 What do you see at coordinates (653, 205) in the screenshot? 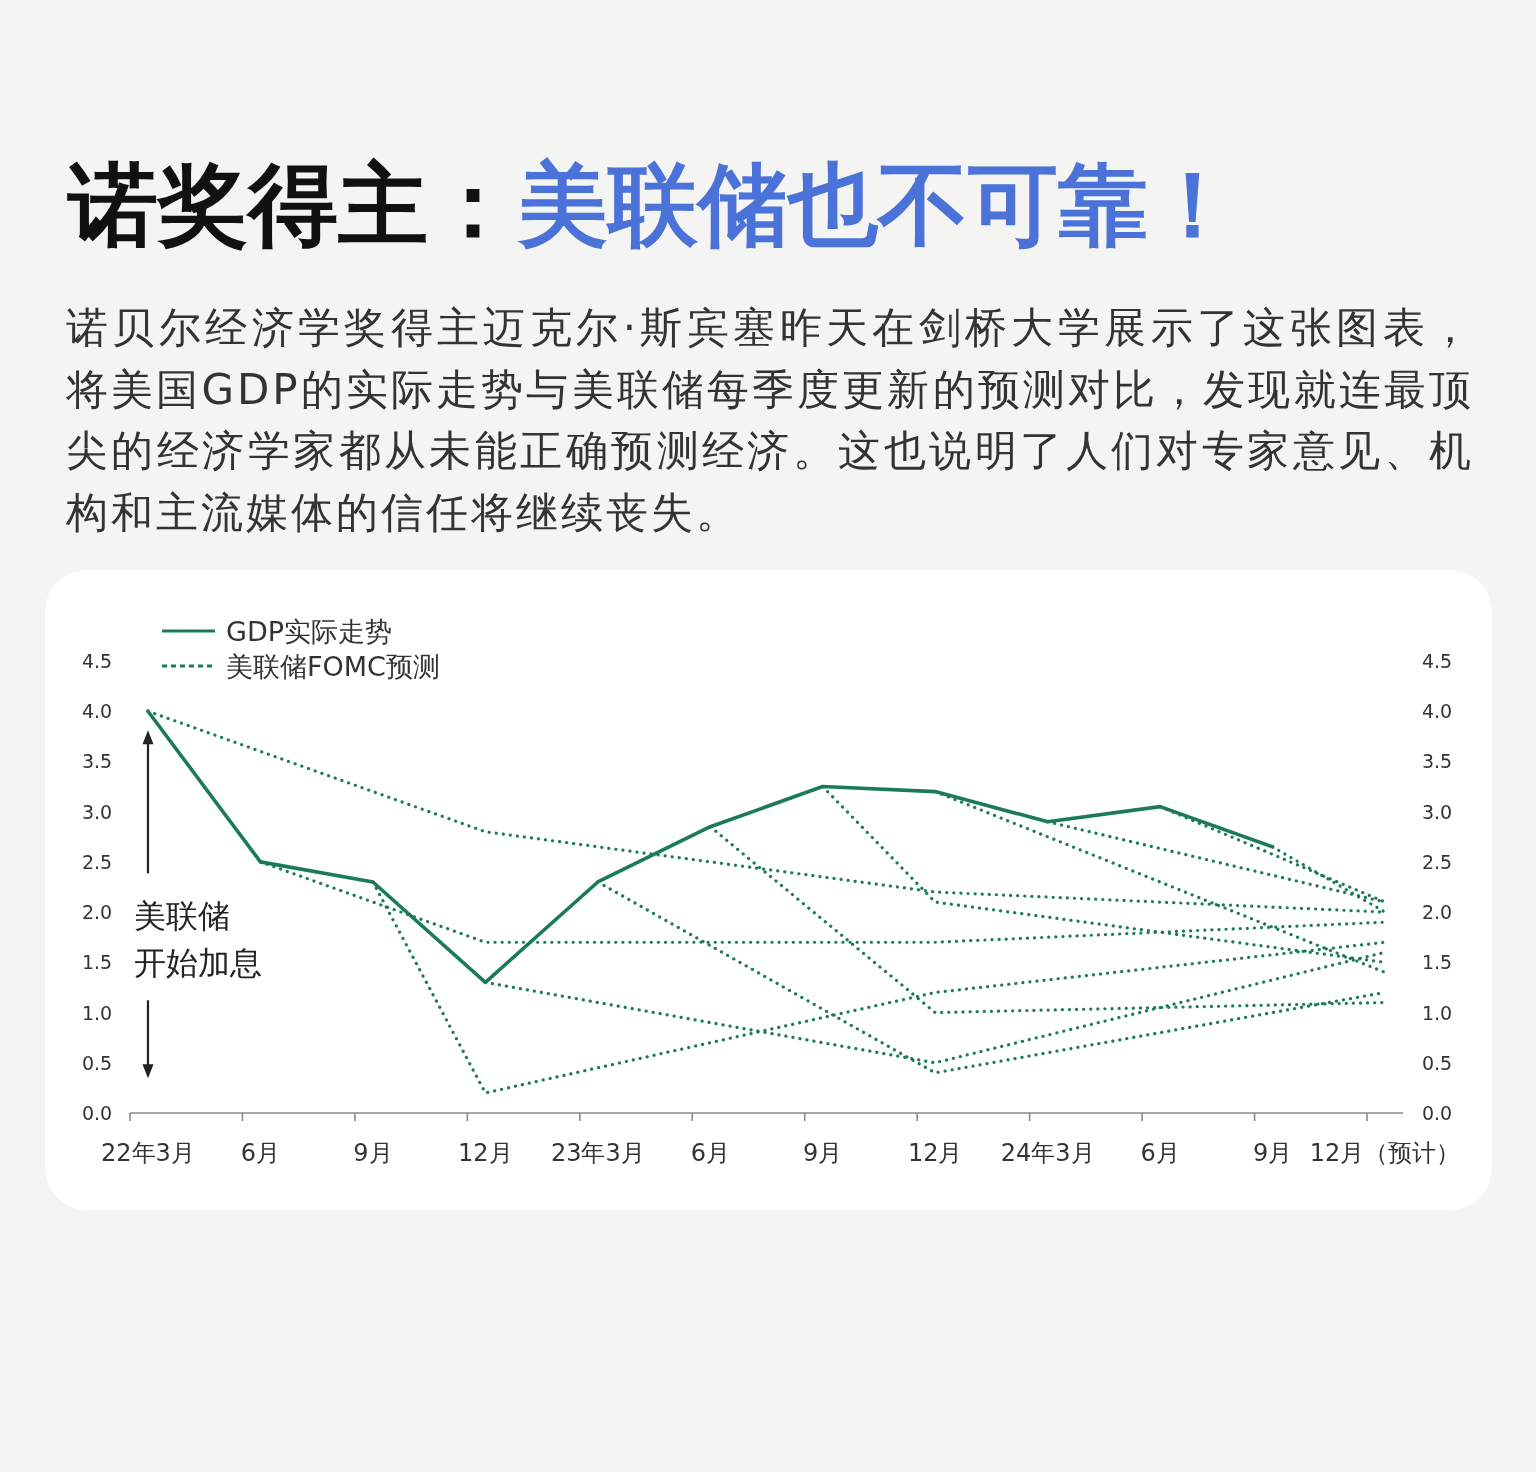
I see `chart-title: 诺奖得主：美联储也不可靠！` at bounding box center [653, 205].